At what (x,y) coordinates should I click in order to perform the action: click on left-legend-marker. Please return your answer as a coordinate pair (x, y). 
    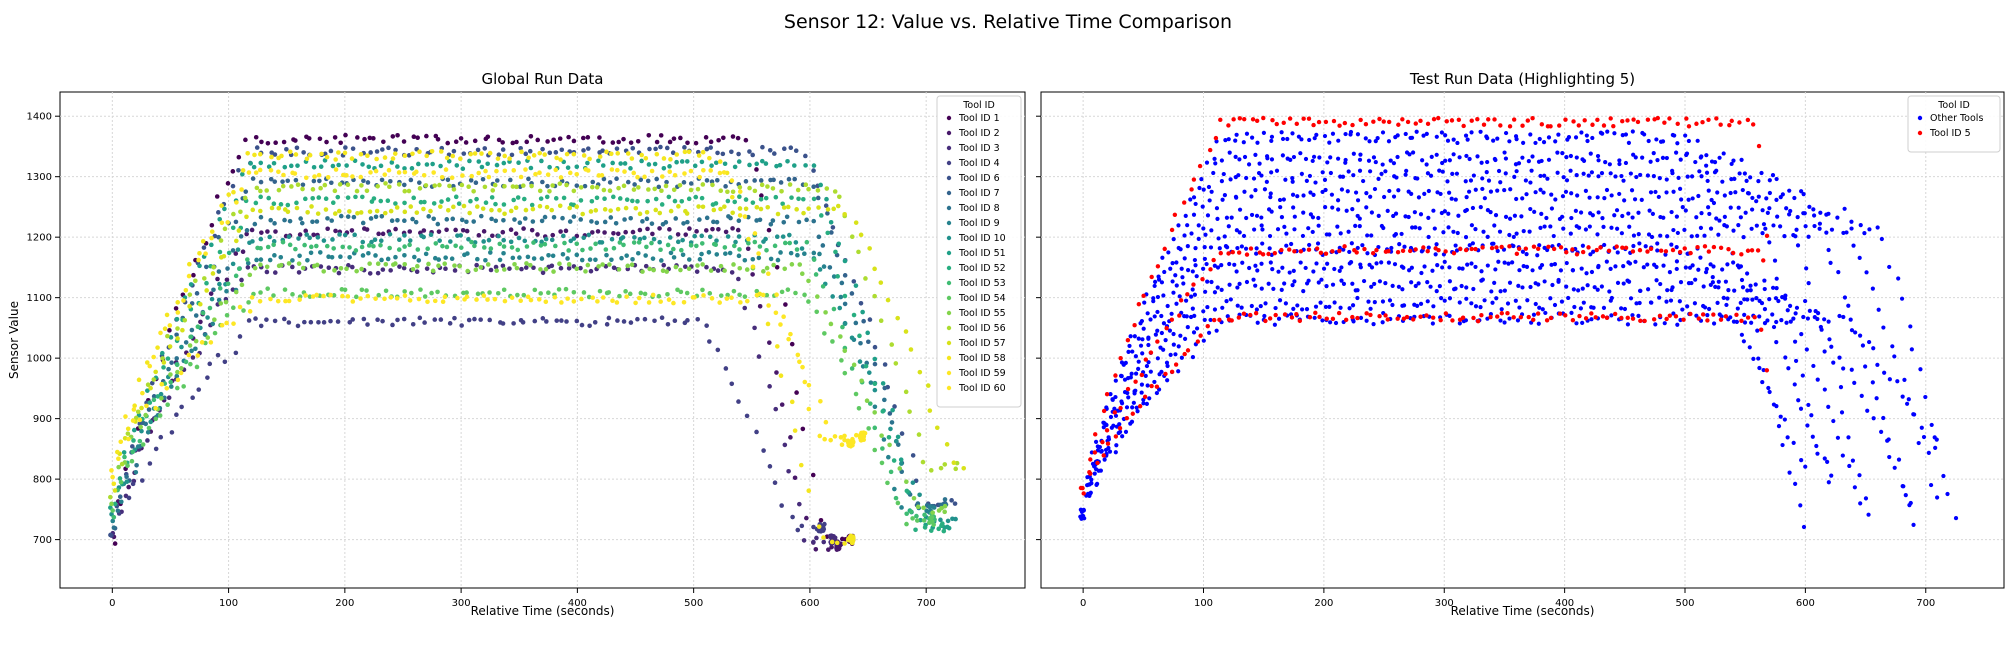
    Looking at the image, I should click on (949, 208).